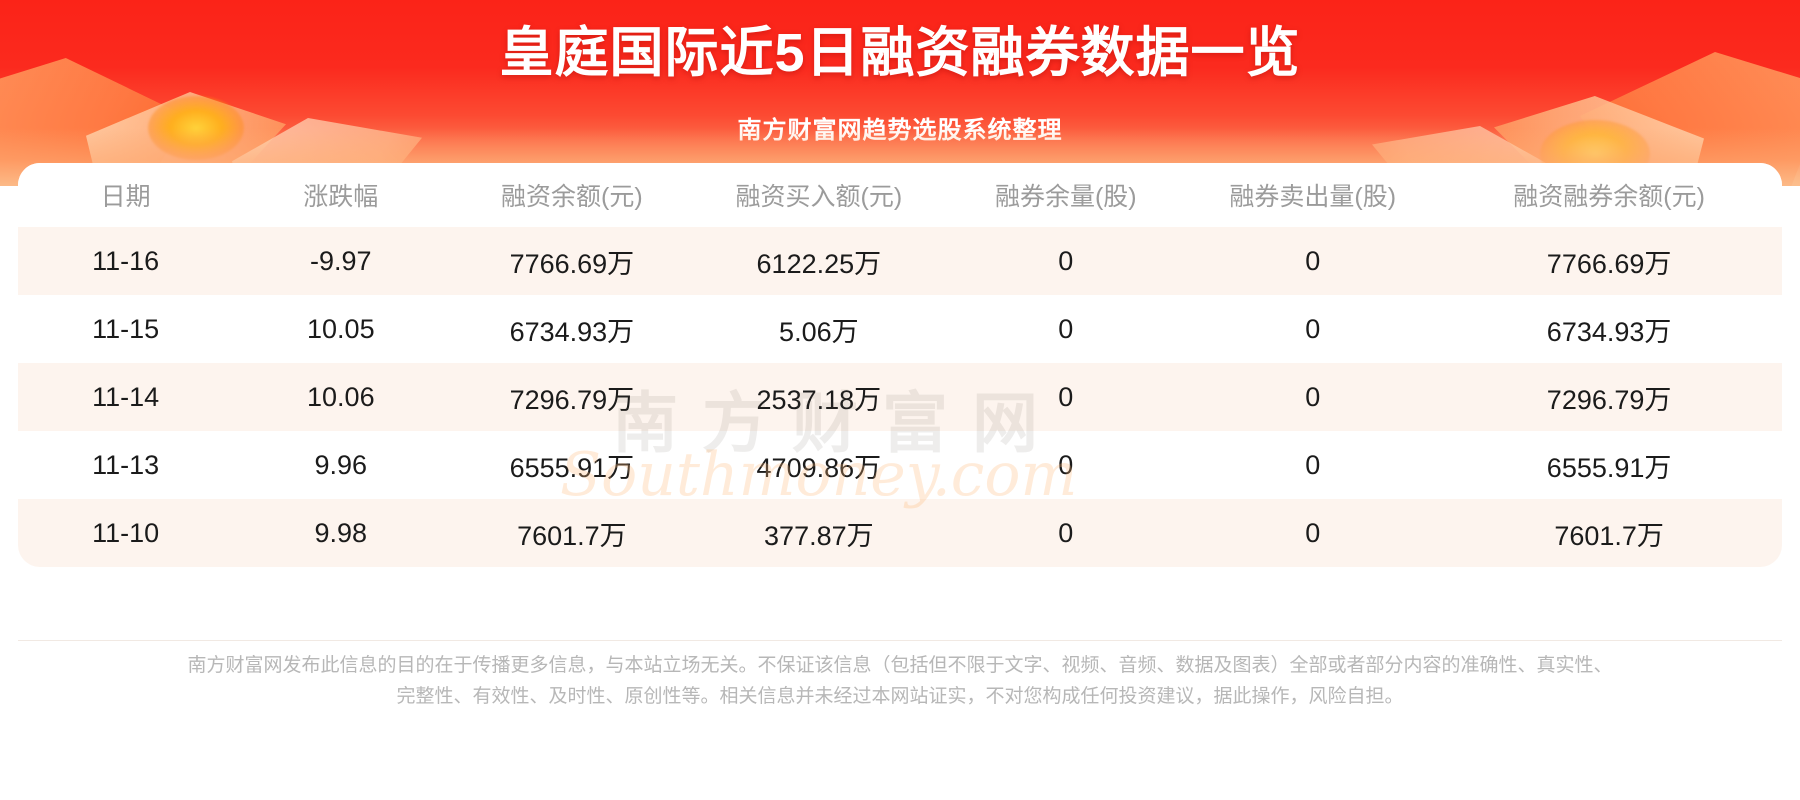 Image resolution: width=1800 pixels, height=800 pixels. What do you see at coordinates (900, 130) in the screenshot?
I see `page-subtitle: 南方财富网趋势选股系统整理` at bounding box center [900, 130].